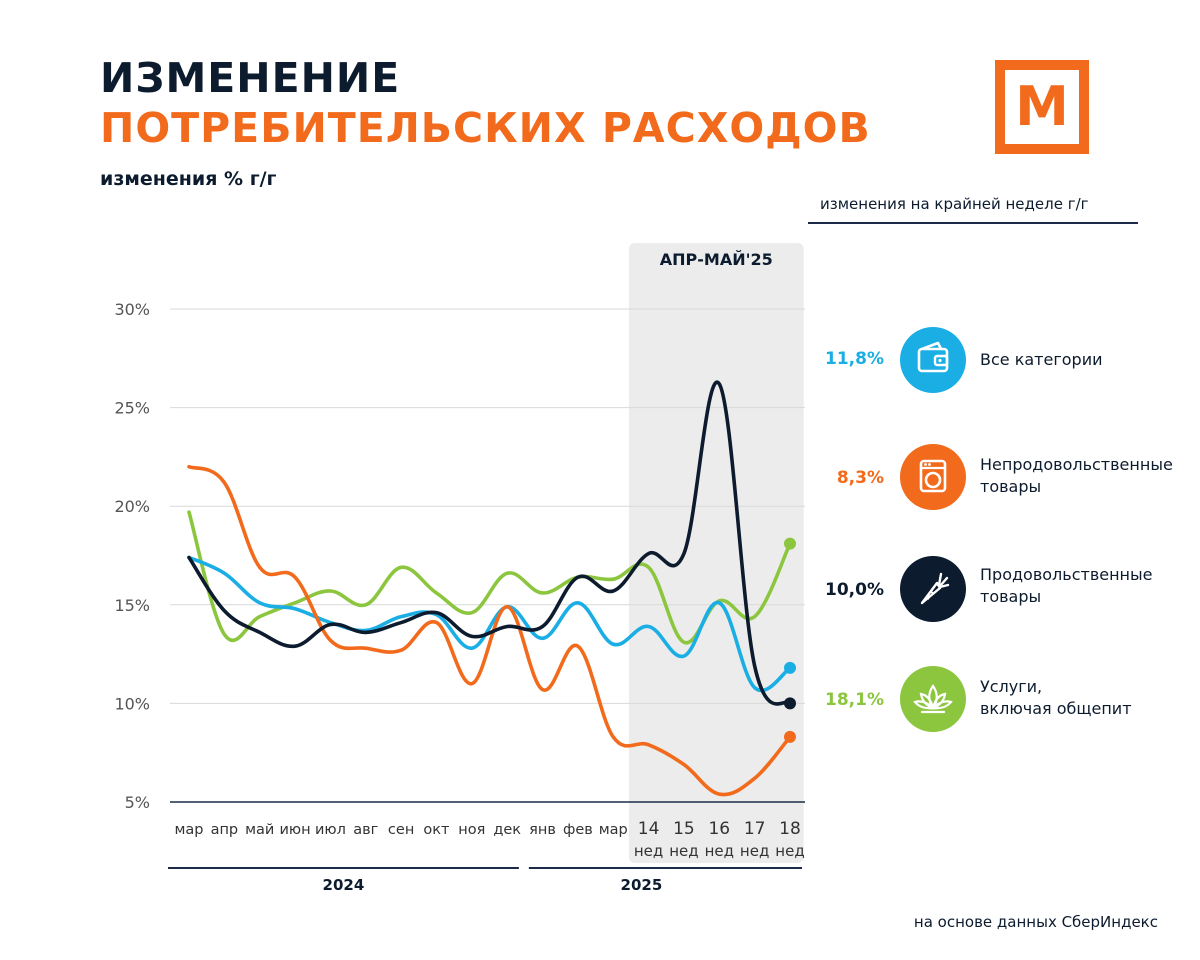  I want to click on x-tick-label: фев, so click(578, 830).